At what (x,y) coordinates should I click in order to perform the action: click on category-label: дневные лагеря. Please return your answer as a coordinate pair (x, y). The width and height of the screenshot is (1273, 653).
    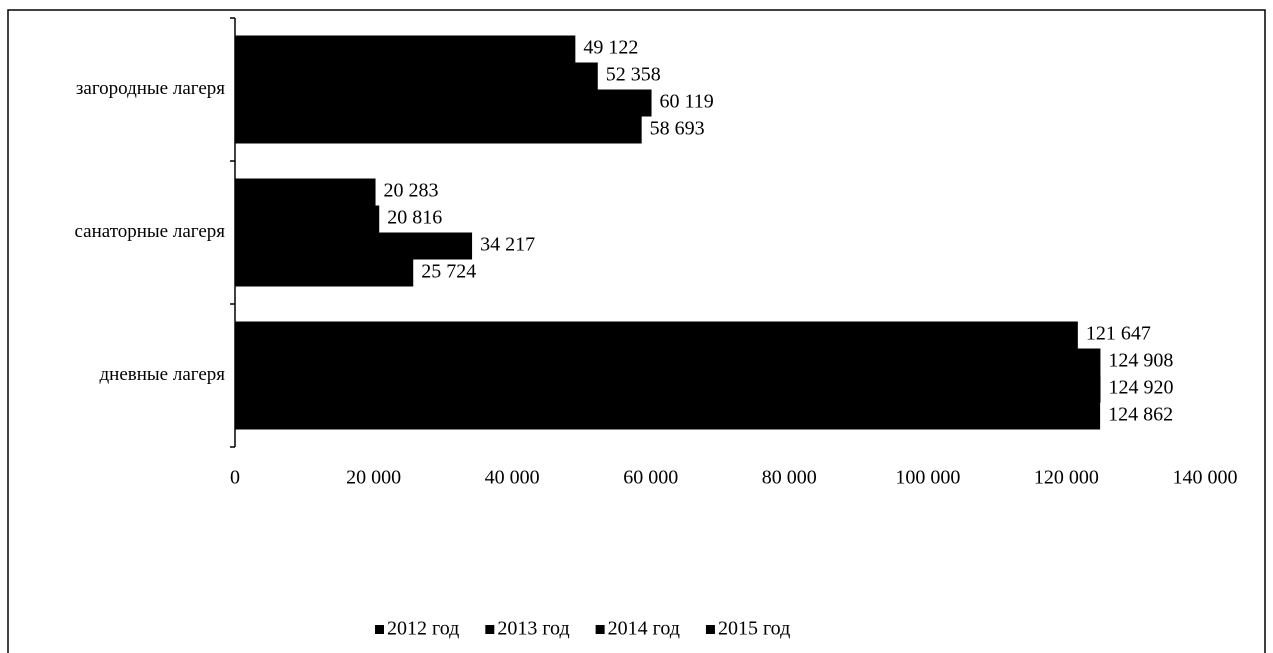
    Looking at the image, I should click on (163, 374).